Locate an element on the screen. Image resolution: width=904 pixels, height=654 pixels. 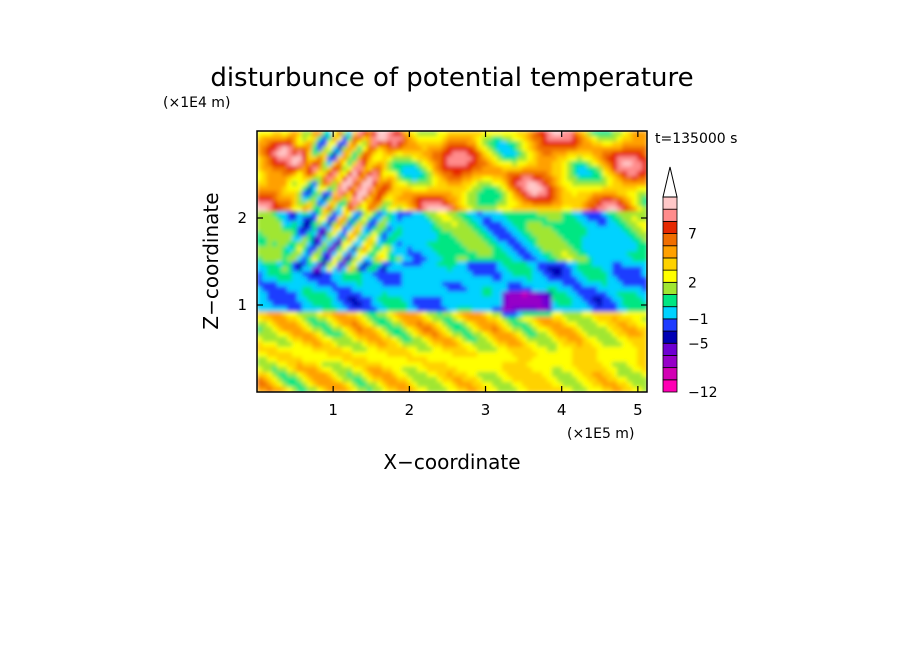
x-tick-label: 5 is located at coordinates (638, 410).